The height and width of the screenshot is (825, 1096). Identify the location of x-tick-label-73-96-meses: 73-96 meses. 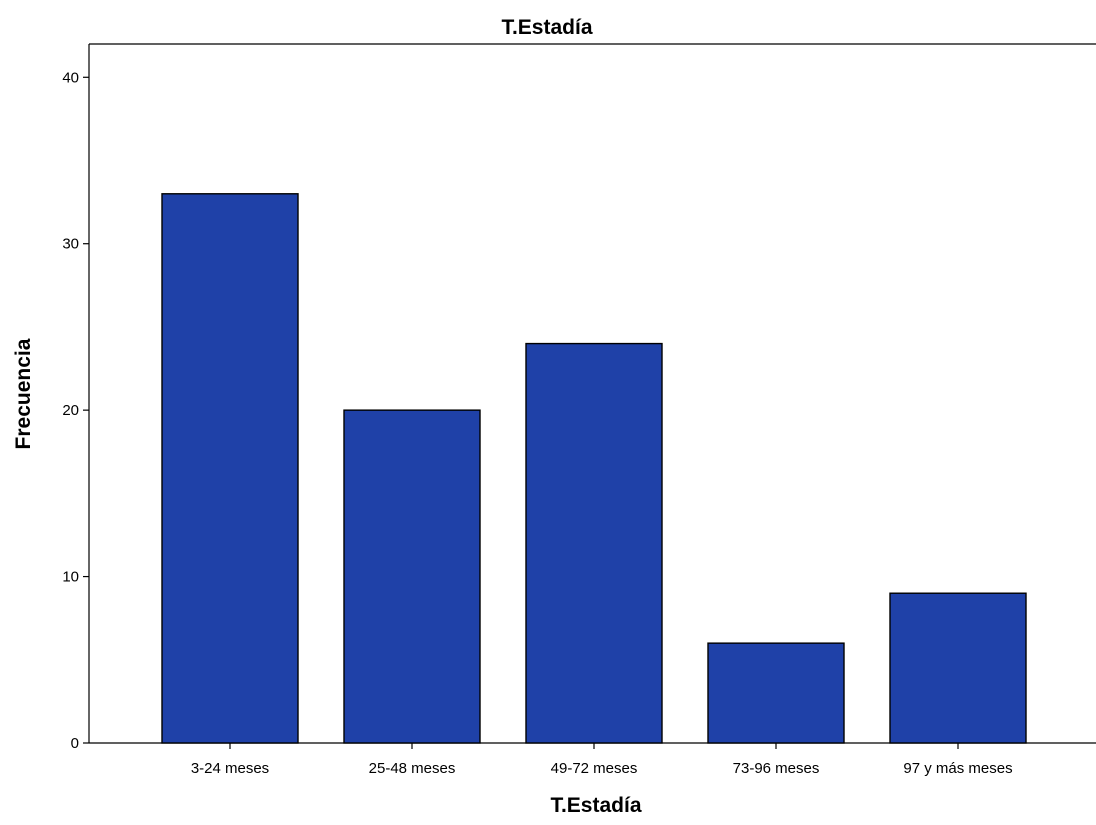
(776, 768).